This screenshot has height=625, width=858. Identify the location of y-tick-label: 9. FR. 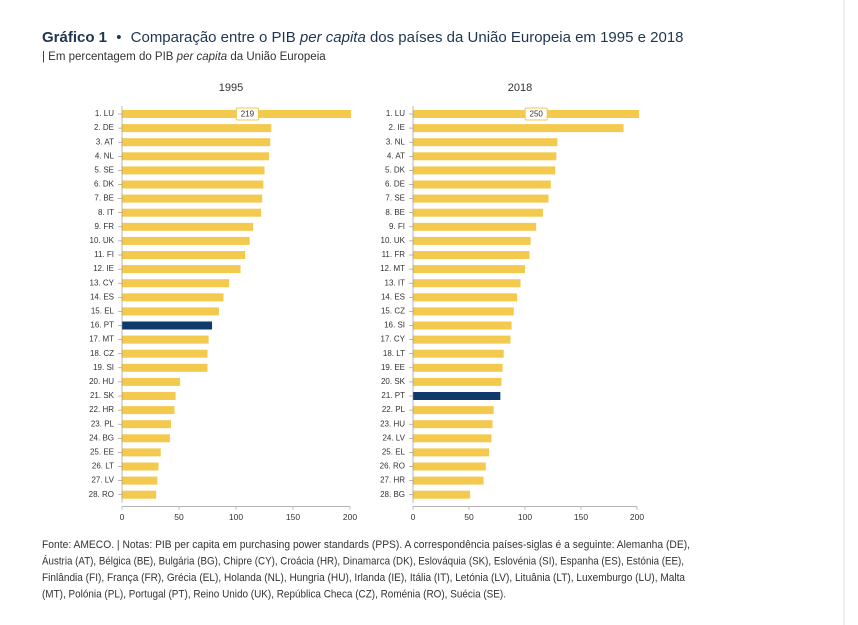
(104, 226).